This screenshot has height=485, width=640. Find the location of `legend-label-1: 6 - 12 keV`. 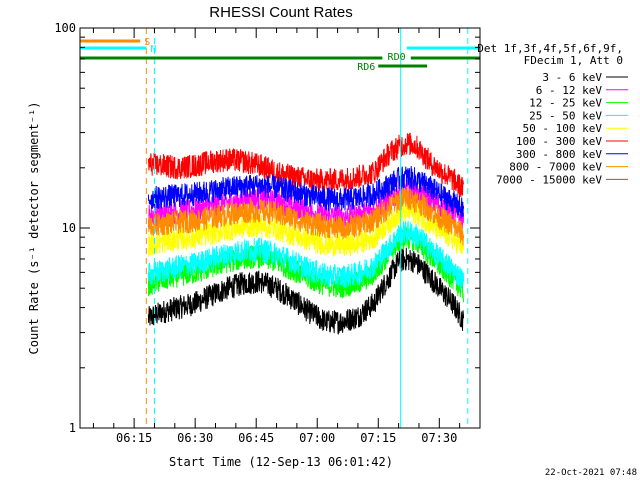

legend-label-1: 6 - 12 keV is located at coordinates (569, 90).